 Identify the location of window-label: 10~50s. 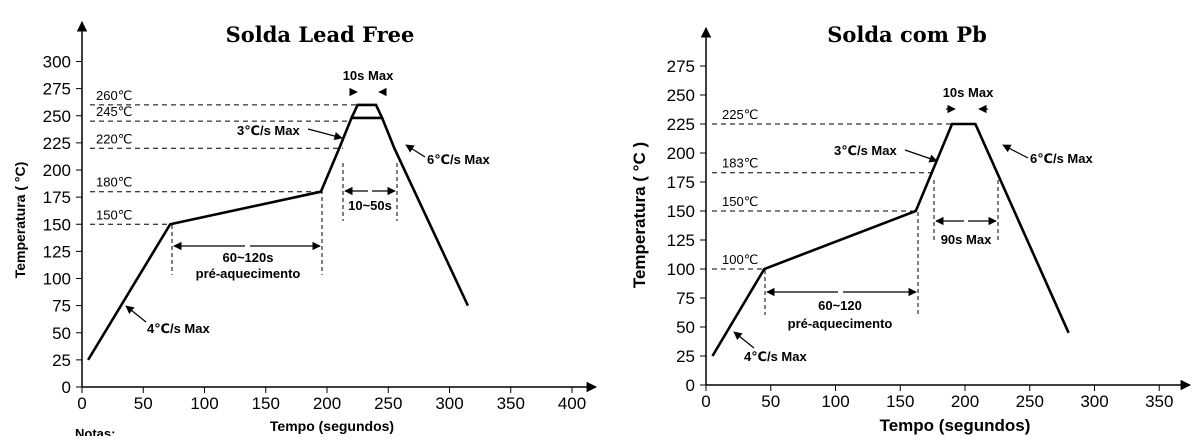
(370, 205).